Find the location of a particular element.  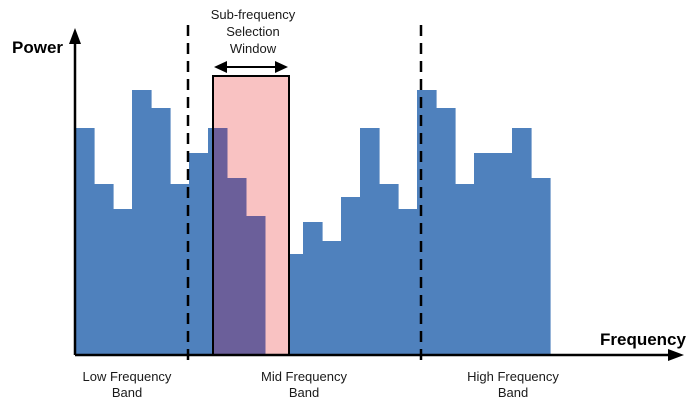

x-axis-label: Frequency is located at coordinates (643, 339).